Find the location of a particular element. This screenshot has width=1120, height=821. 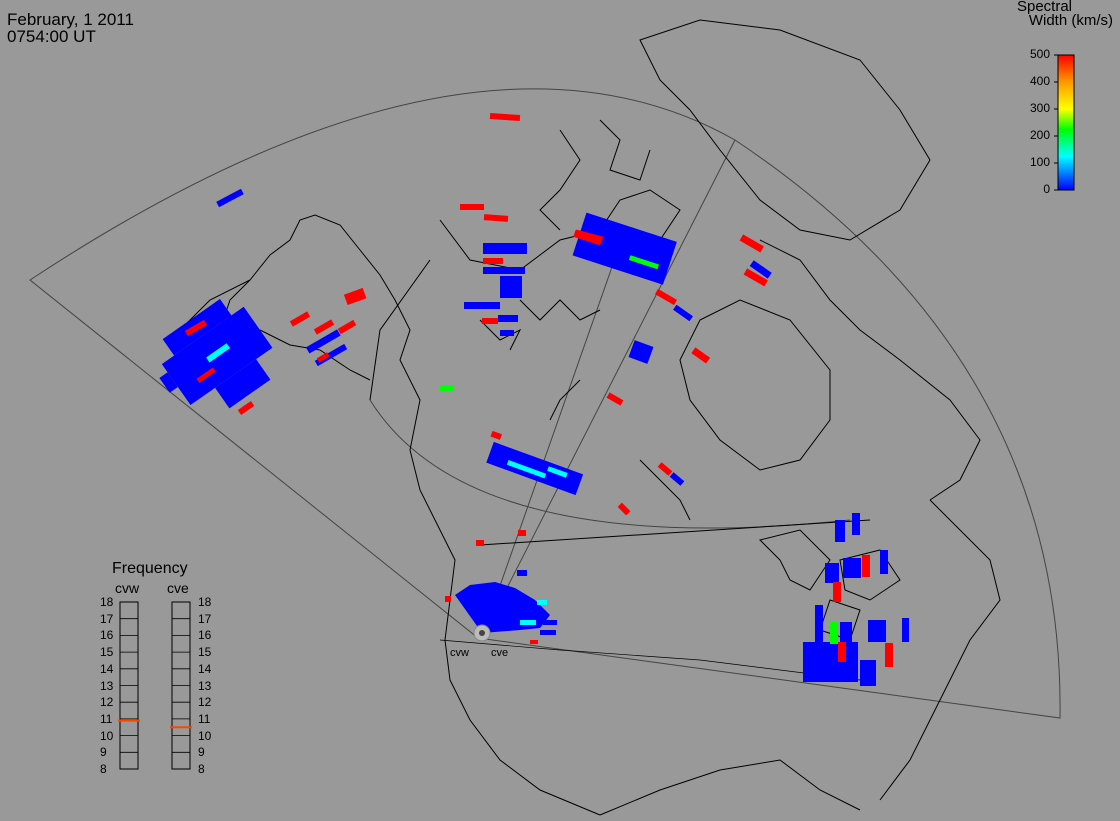

colorbar-tick: 200 is located at coordinates (1039, 135).